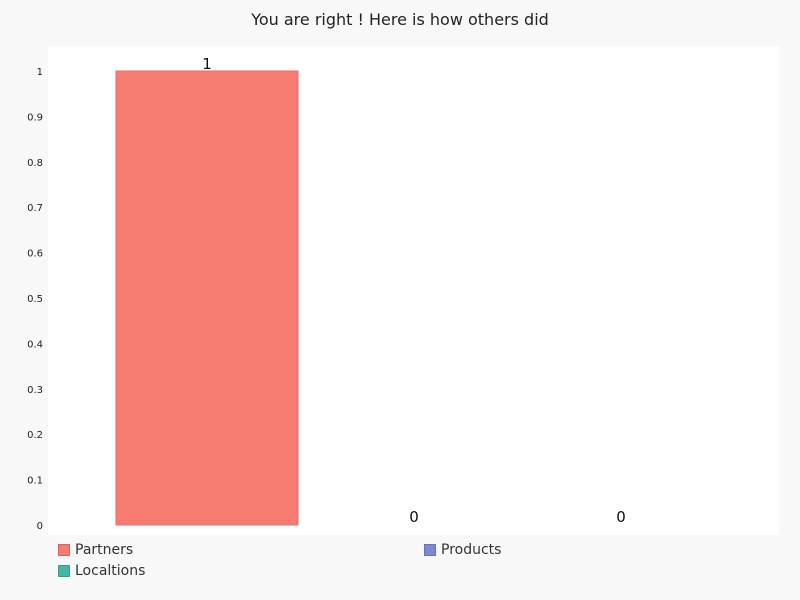  I want to click on legend-label-products: Products, so click(471, 550).